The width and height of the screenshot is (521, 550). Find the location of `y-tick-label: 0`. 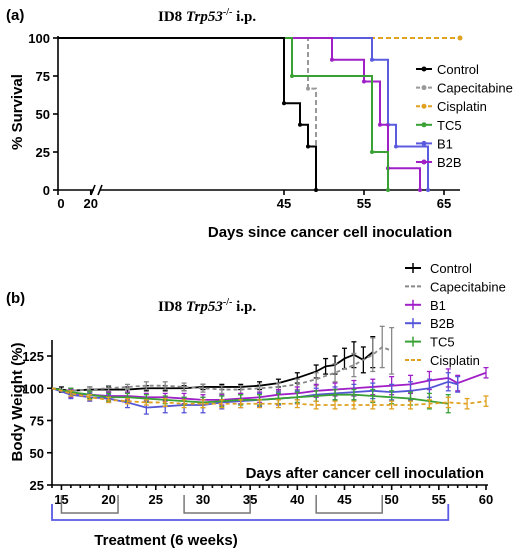

y-tick-label: 0 is located at coordinates (46, 190).